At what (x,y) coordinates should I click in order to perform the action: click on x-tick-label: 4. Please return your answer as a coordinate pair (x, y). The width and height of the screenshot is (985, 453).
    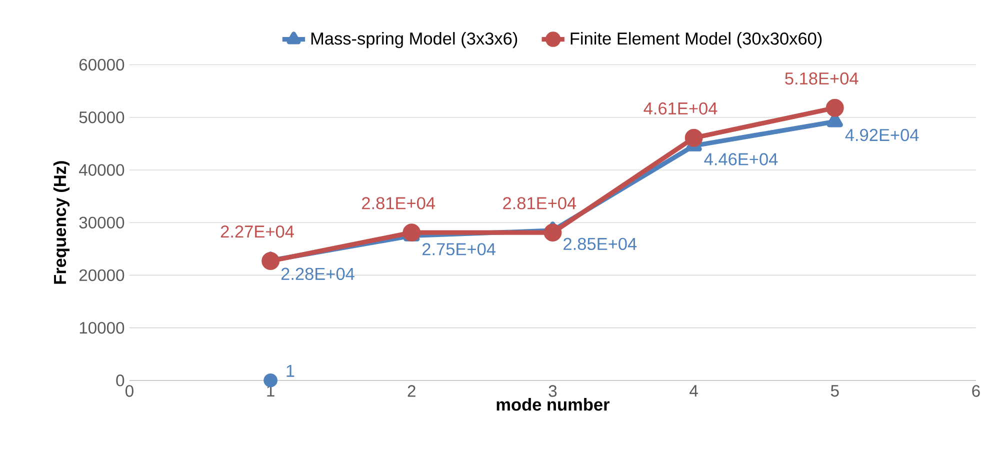
    Looking at the image, I should click on (694, 390).